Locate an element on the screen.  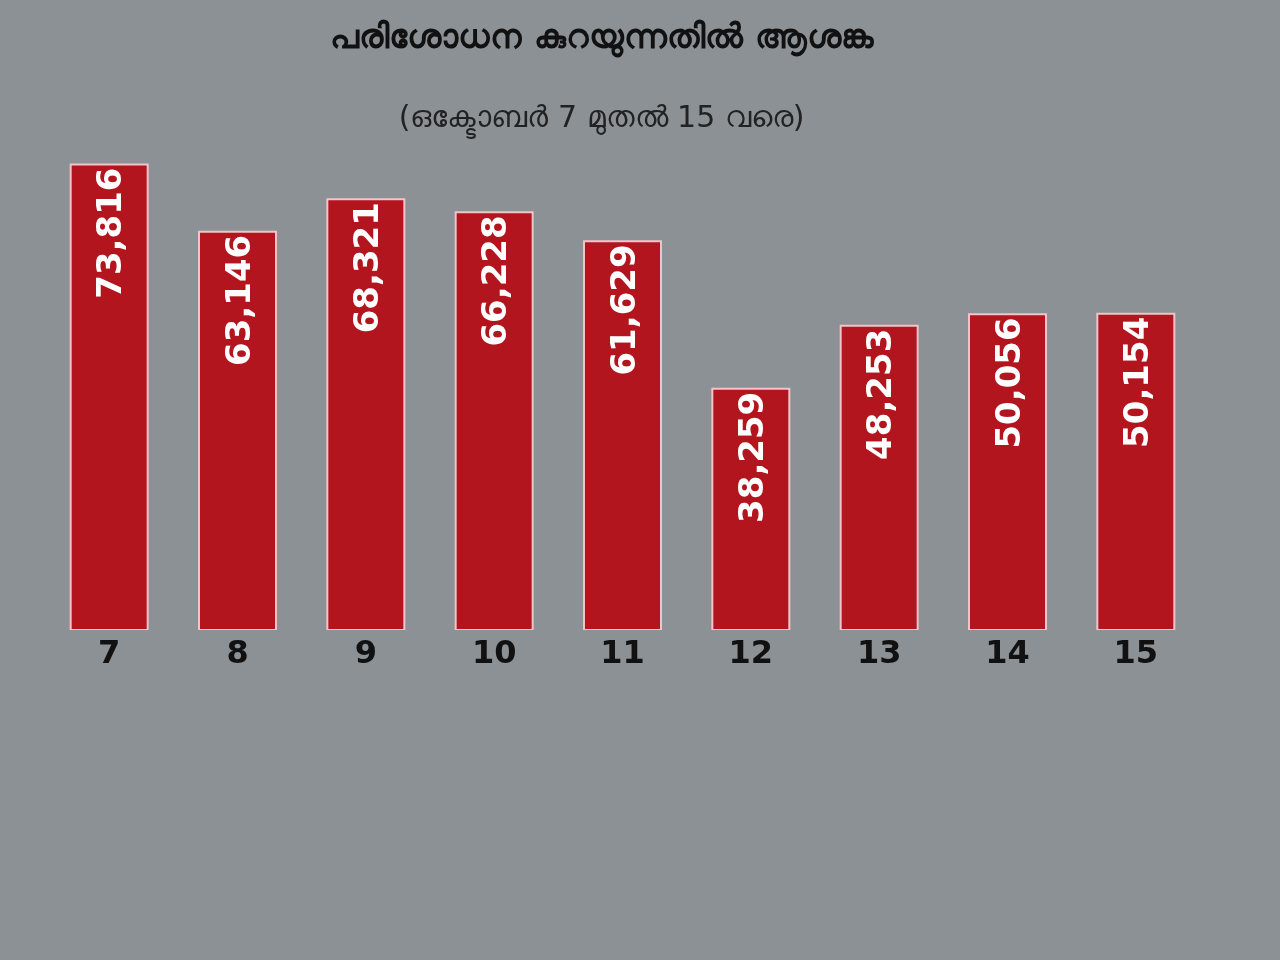
x-tick-label: 10 is located at coordinates (494, 652).